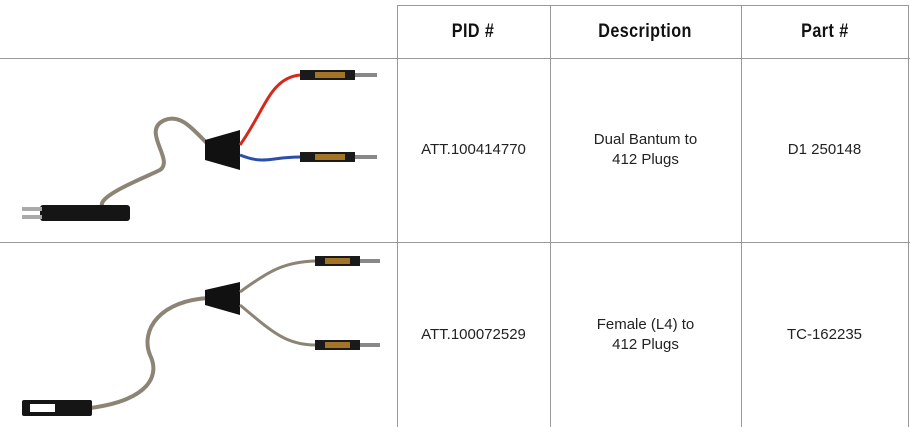  I want to click on description-line: Female (L4) to, so click(645, 324).